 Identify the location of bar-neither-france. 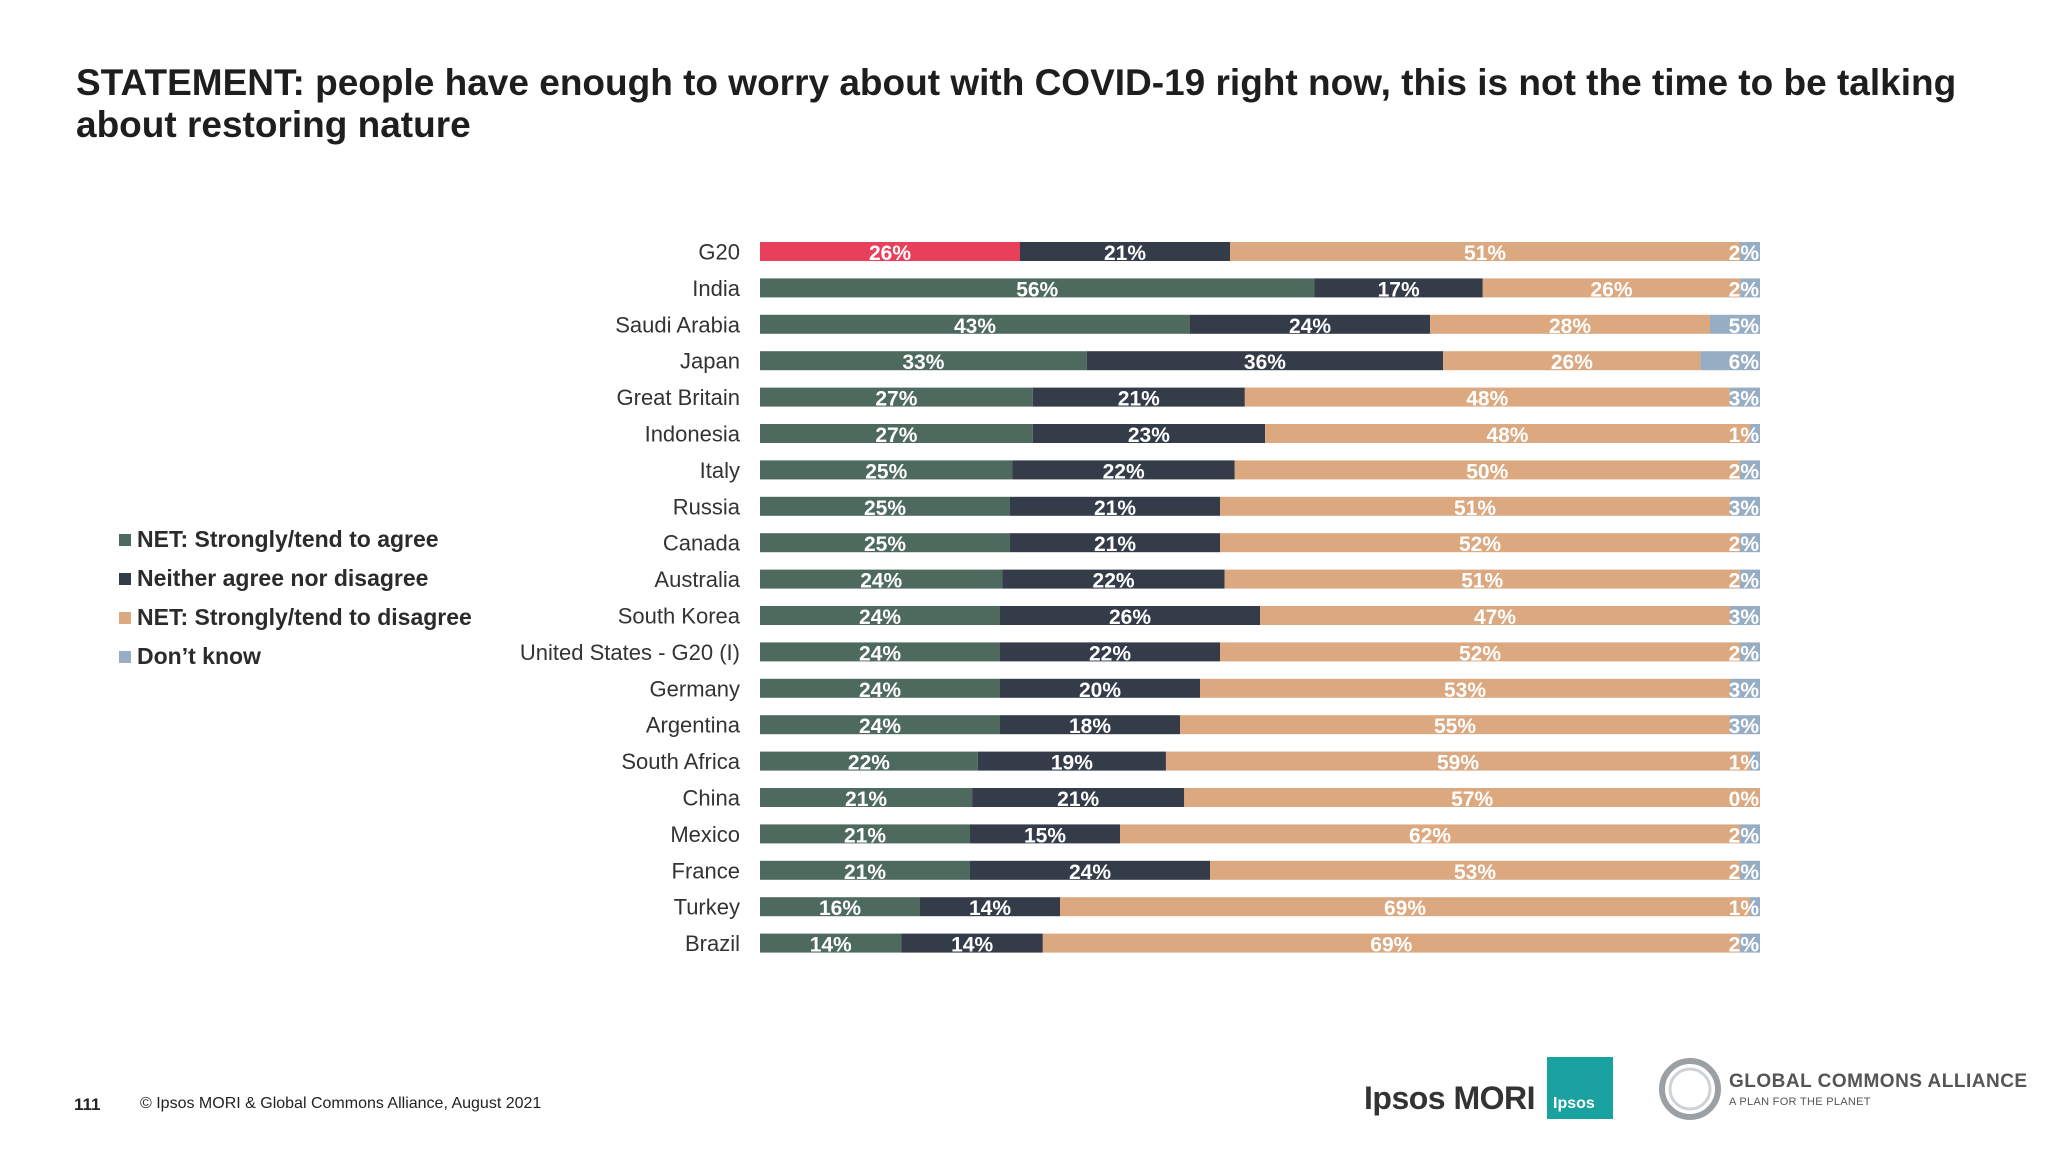
(1090, 870).